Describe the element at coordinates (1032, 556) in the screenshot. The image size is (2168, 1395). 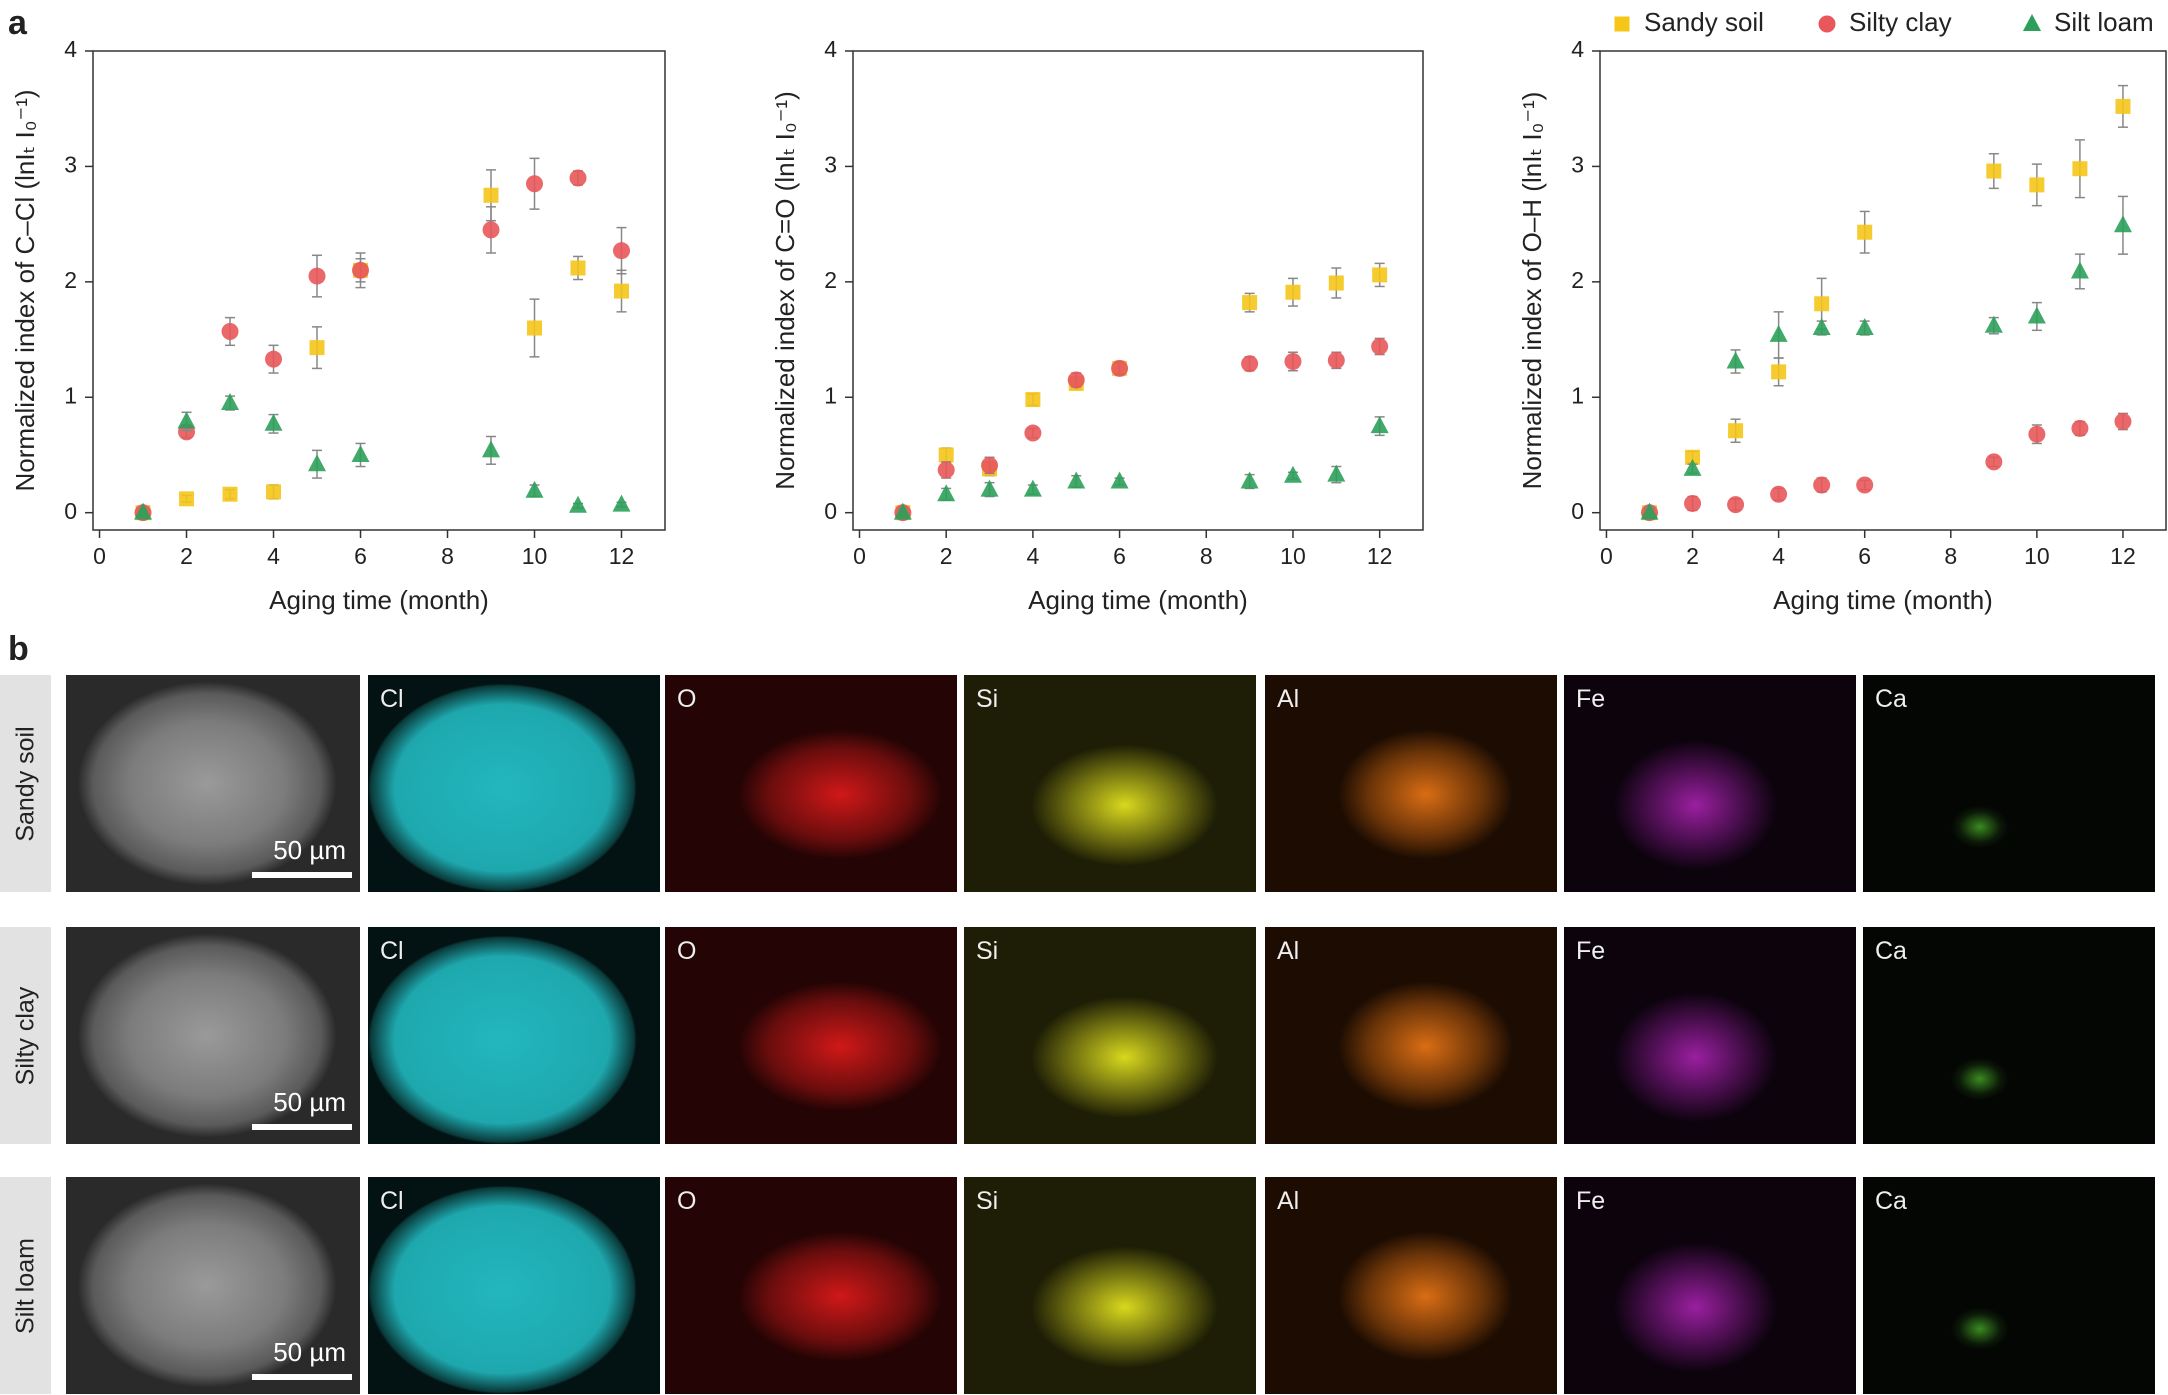
I see `x-tick-label: 4` at that location.